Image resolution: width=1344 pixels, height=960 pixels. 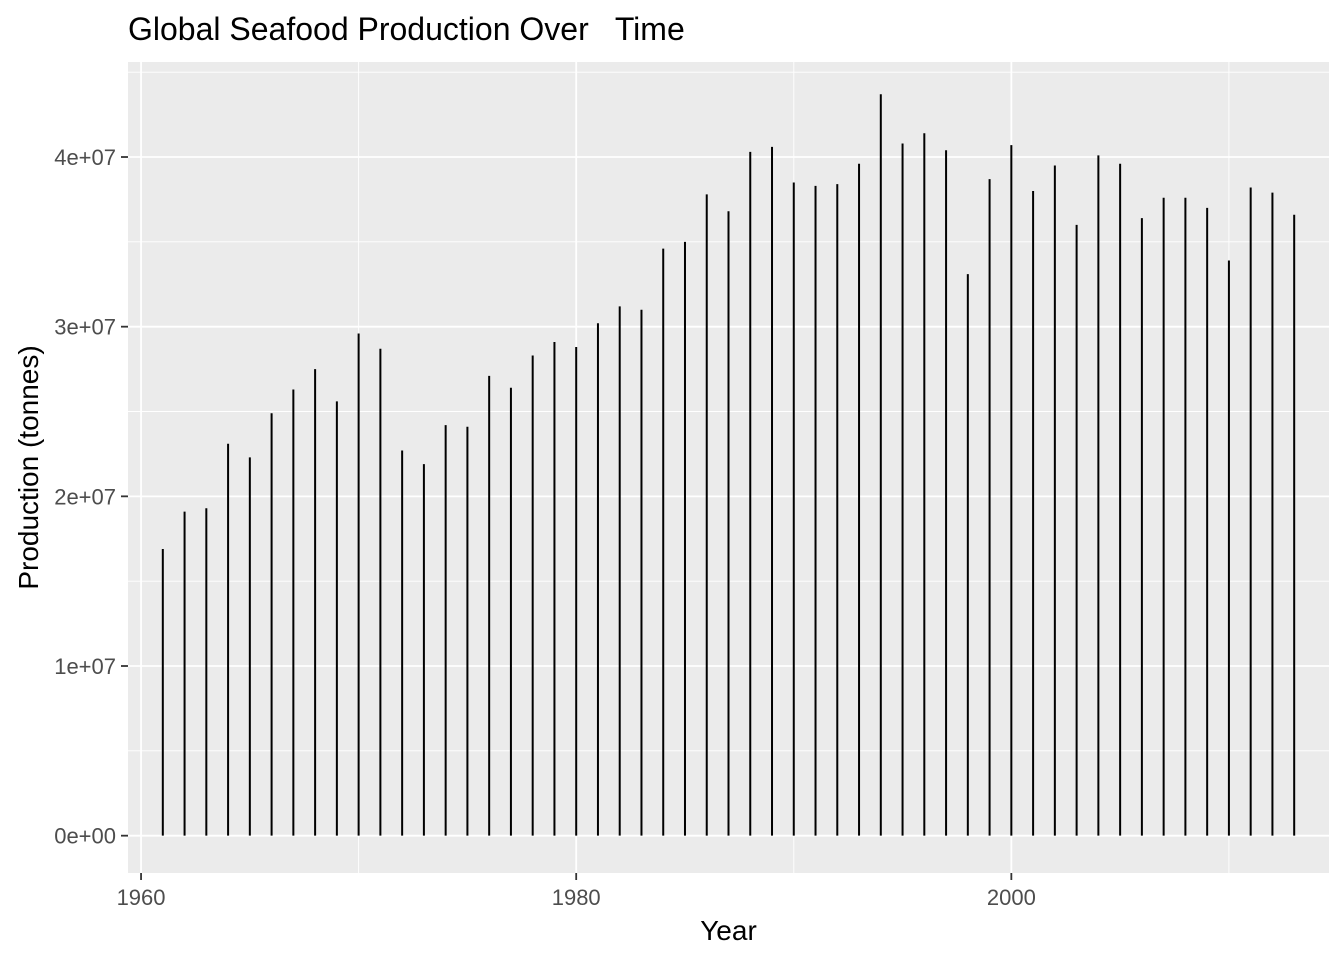 I want to click on y-axis-title: Production (tonnes), so click(x=28, y=467).